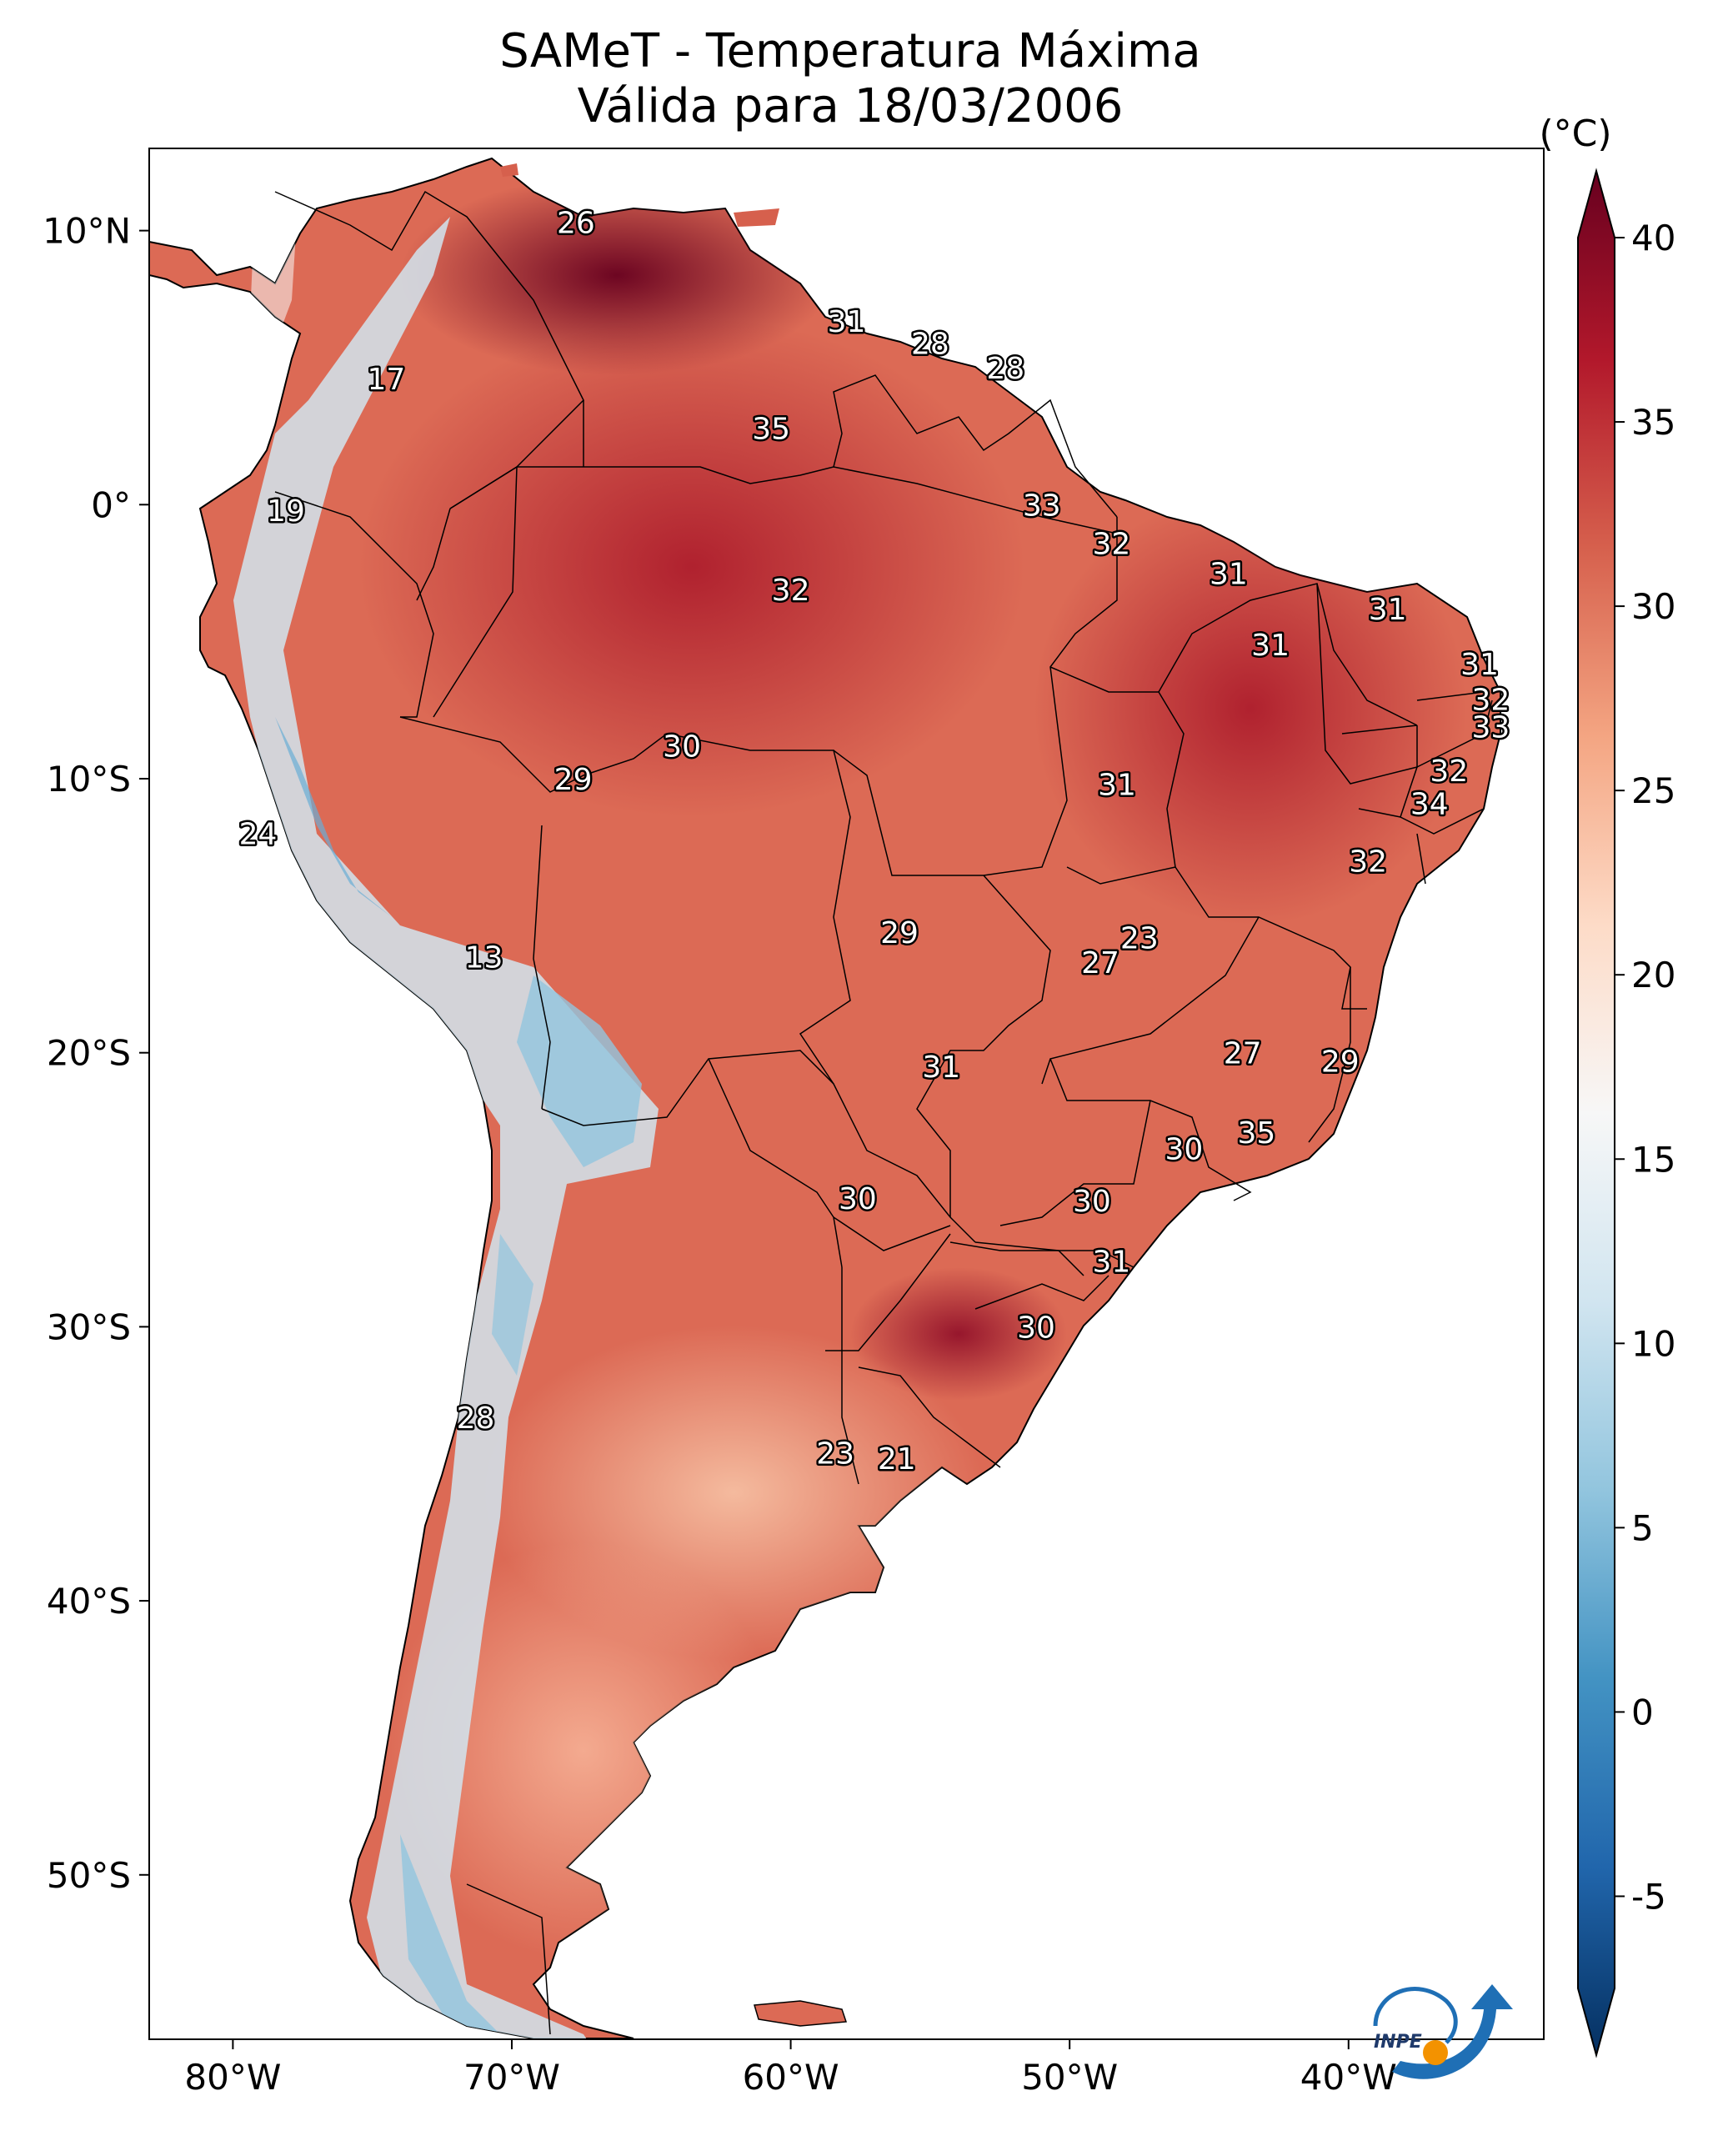 The image size is (1723, 2156). Describe the element at coordinates (897, 1459) in the screenshot. I see `station-value: 21` at that location.